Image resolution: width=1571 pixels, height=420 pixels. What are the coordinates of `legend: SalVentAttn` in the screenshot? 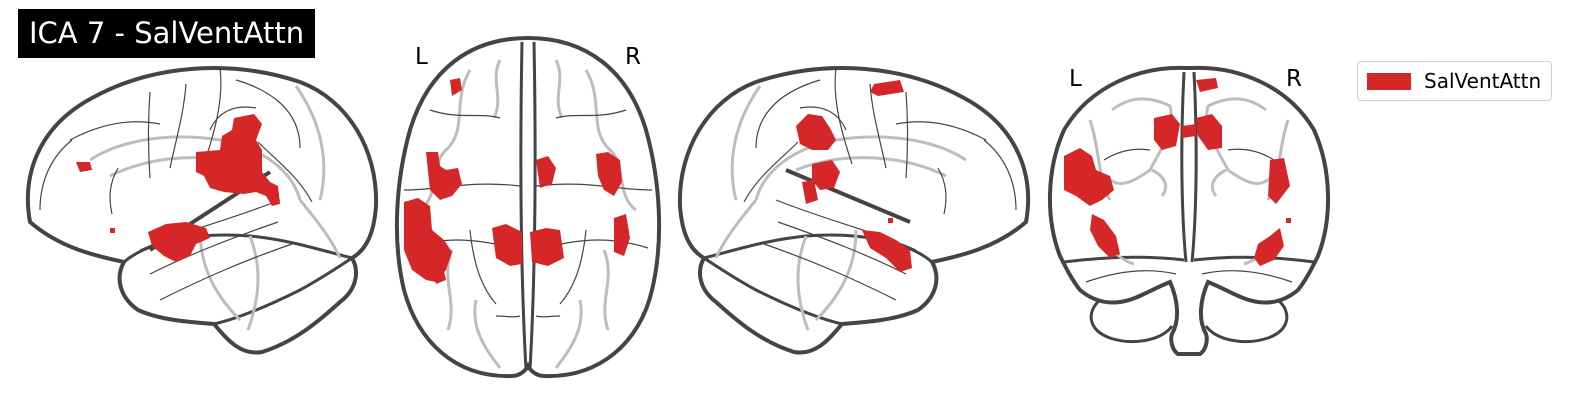 It's located at (1454, 81).